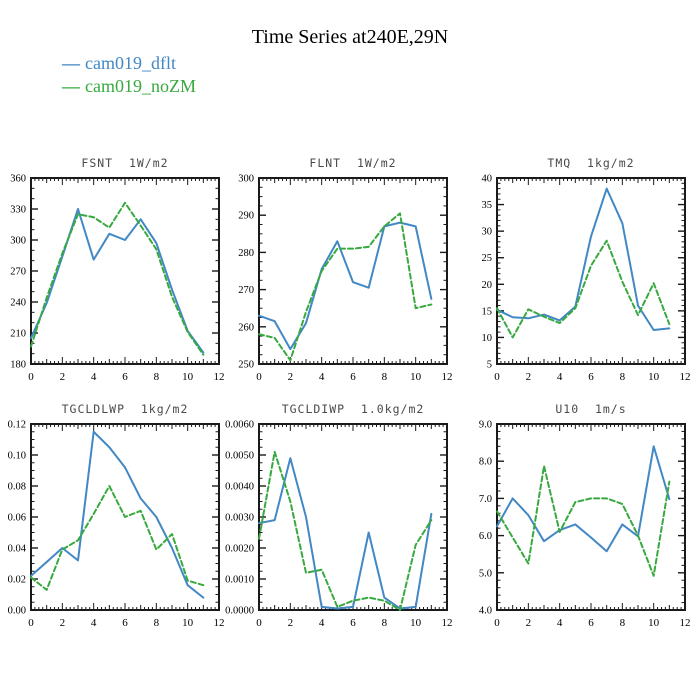  Describe the element at coordinates (489, 365) in the screenshot. I see `svg-text: 5` at that location.